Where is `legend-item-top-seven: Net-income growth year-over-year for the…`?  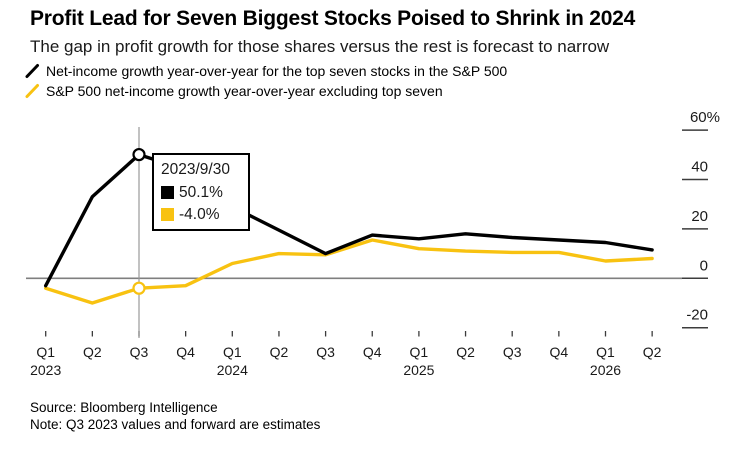
legend-item-top-seven: Net-income growth year-over-year for the… is located at coordinates (265, 71).